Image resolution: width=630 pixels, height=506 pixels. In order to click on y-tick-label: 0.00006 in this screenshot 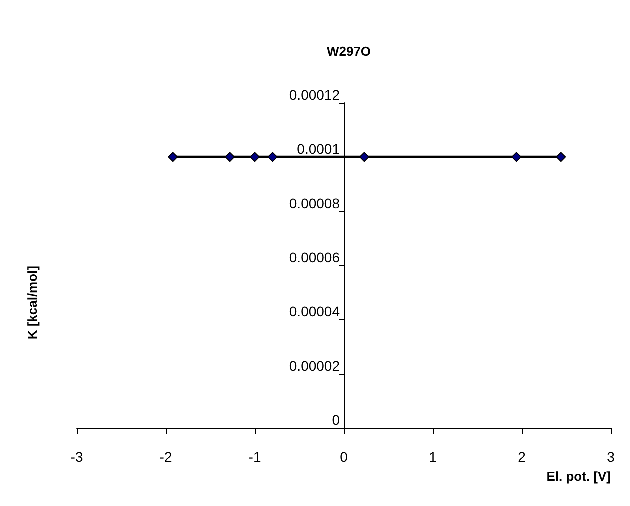, I will do `click(314, 258)`.